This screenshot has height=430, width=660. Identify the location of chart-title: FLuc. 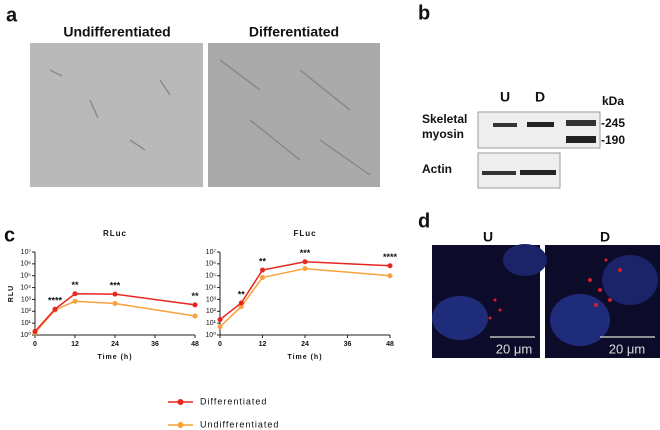
(304, 233).